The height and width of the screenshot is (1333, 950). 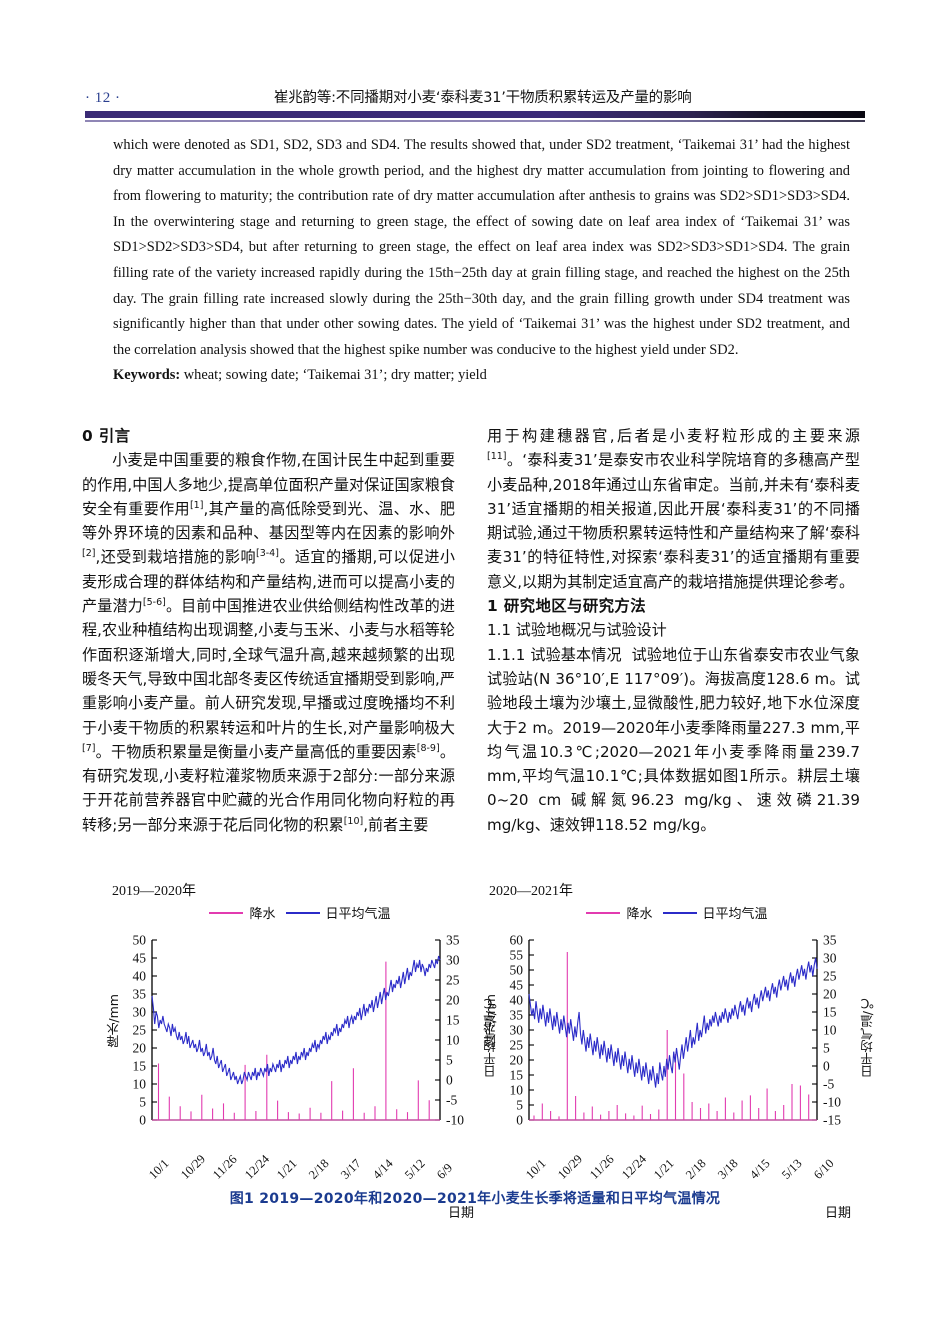 I want to click on running-head: · 12 · 崔兆韵等:不同播期对小麦‘泰科麦31’干物质积累转运及产量的影响, so click(x=475, y=96).